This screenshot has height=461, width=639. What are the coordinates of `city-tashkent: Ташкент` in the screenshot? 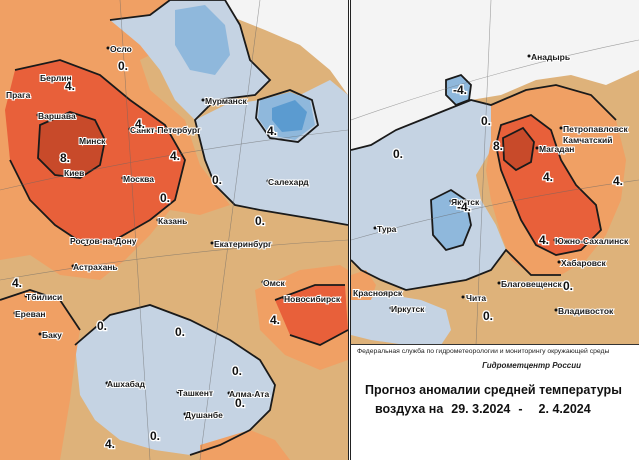 It's located at (195, 393).